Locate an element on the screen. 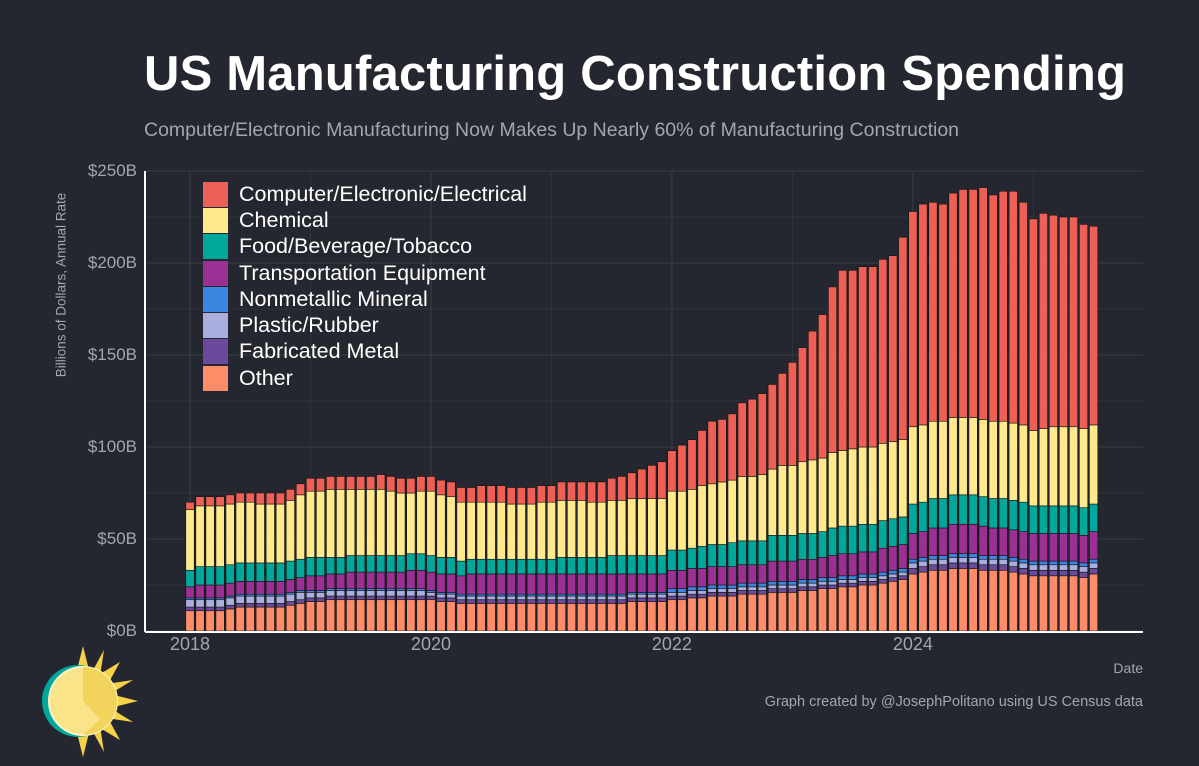 This screenshot has width=1199, height=766. legend-label: Nonmetallic Mineral is located at coordinates (333, 298).